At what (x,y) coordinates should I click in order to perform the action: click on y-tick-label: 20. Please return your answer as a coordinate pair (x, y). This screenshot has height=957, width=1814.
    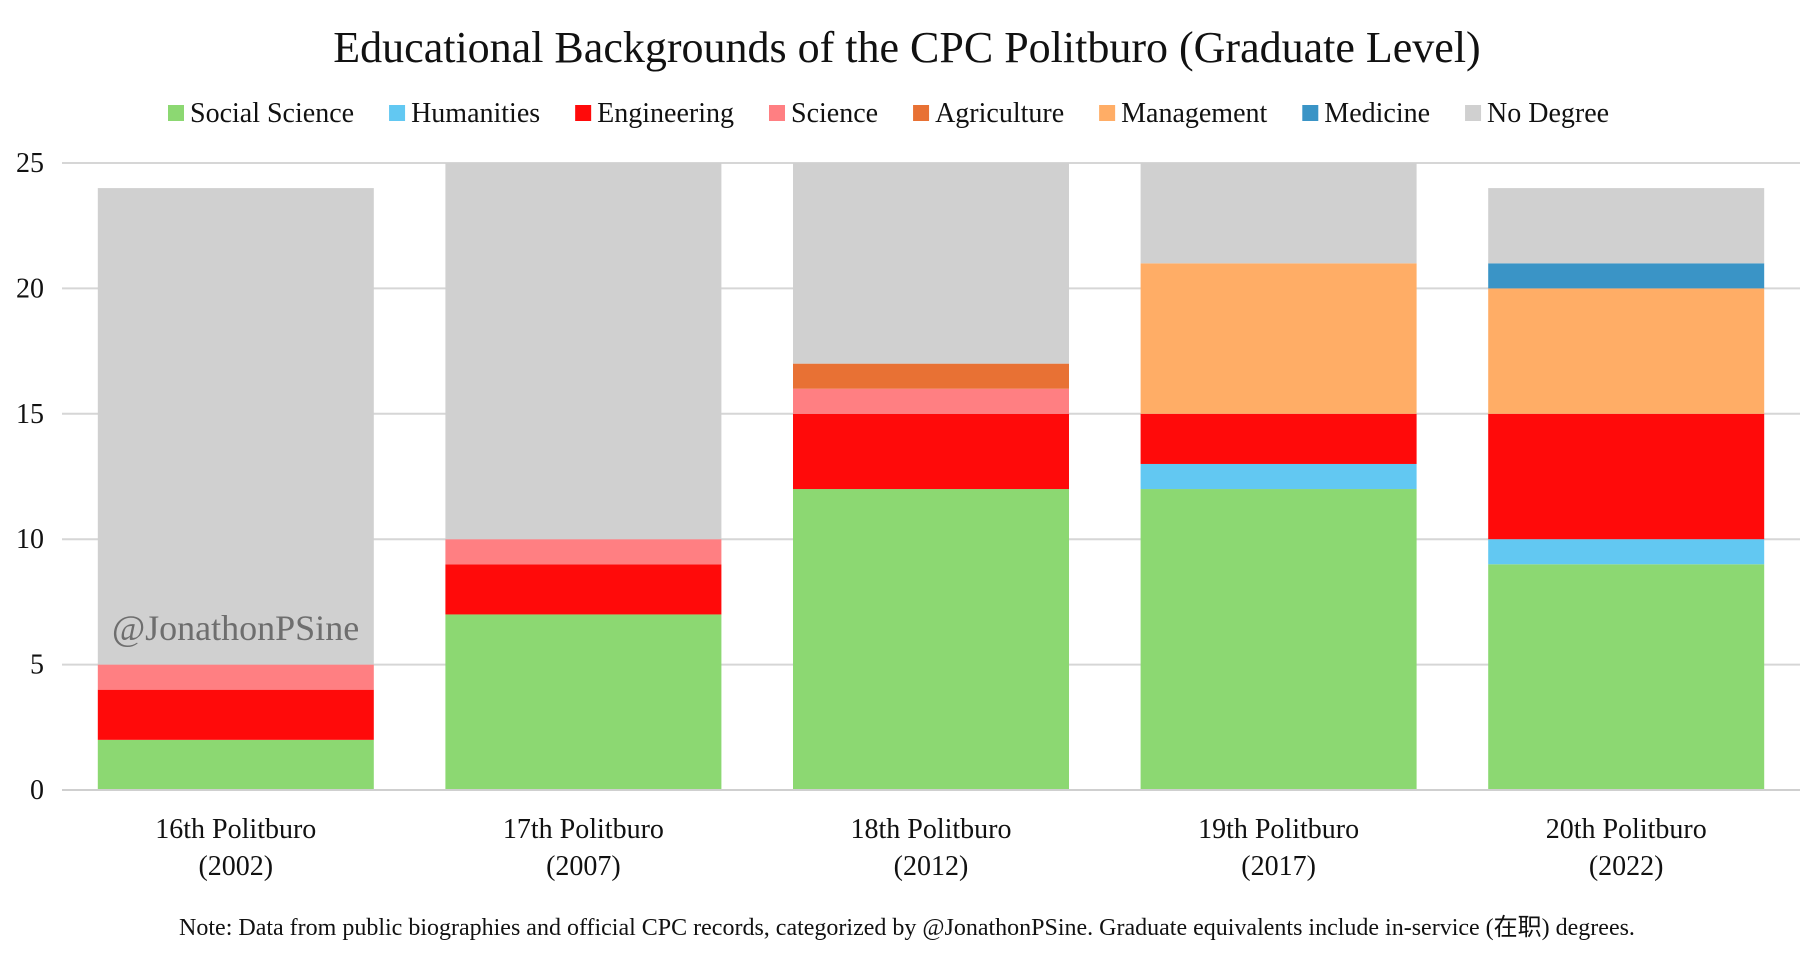
    Looking at the image, I should click on (30, 288).